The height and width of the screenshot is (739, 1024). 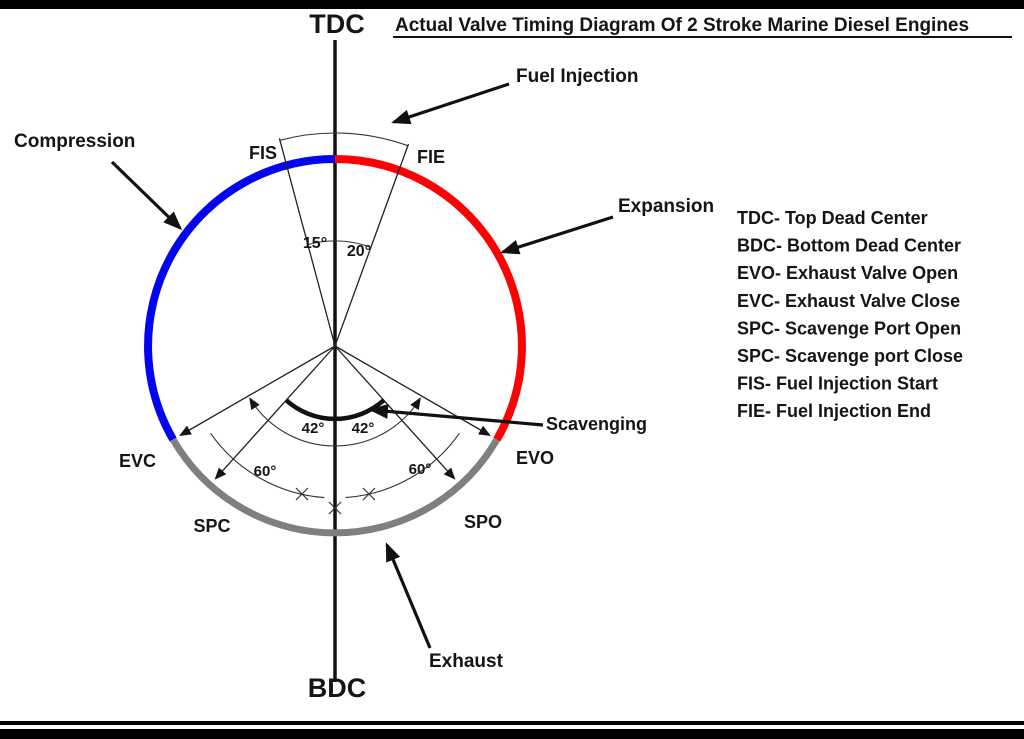 What do you see at coordinates (847, 273) in the screenshot?
I see `legend-item: EVO- Exhaust Valve Open` at bounding box center [847, 273].